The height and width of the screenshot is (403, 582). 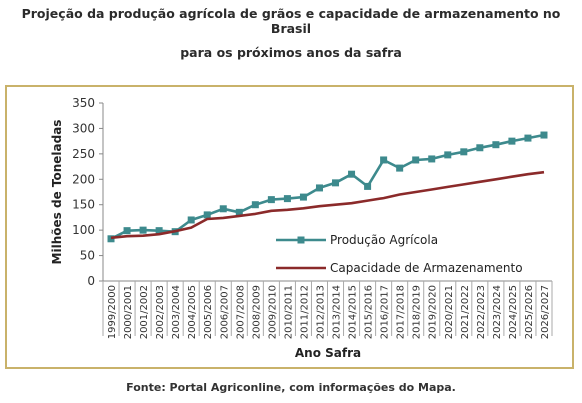 I want to click on y-tick-label: 250, so click(x=83, y=154).